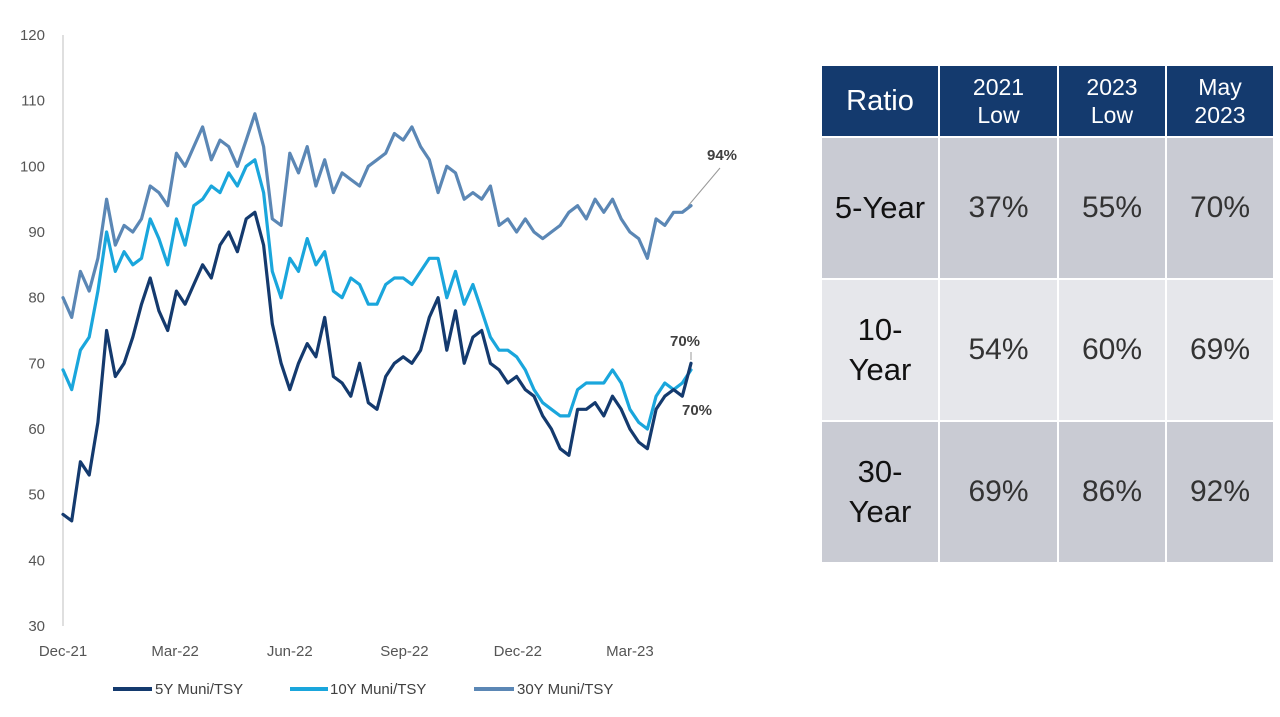 This screenshot has height=717, width=1280. I want to click on x-tick-label: Mar-22, so click(175, 651).